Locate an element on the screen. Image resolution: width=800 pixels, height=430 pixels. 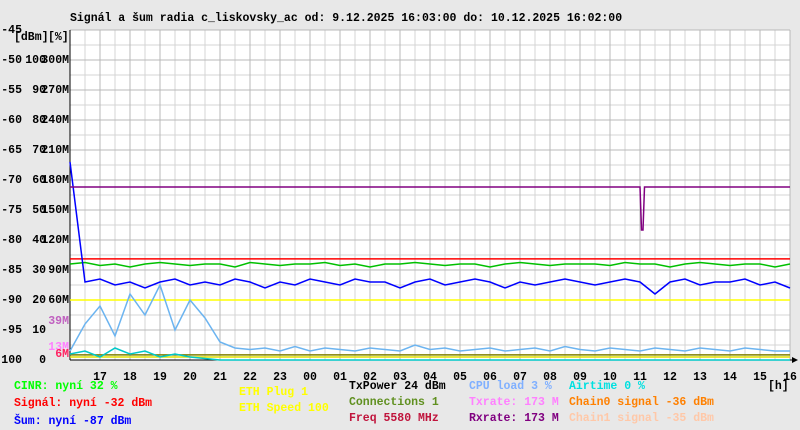
axis-unit: [%] is located at coordinates (58, 37).